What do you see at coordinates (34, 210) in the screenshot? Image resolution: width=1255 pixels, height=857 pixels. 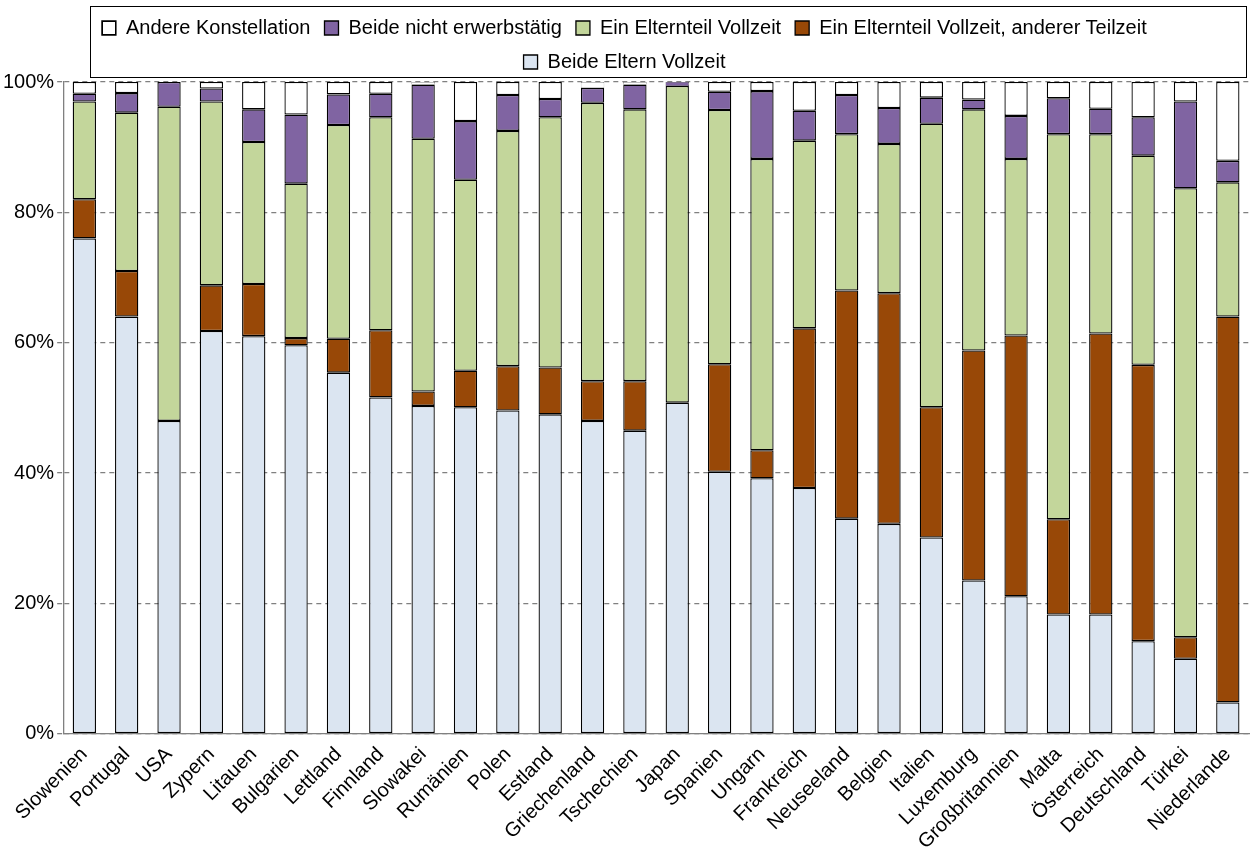 I see `y-tick-label: 80%` at bounding box center [34, 210].